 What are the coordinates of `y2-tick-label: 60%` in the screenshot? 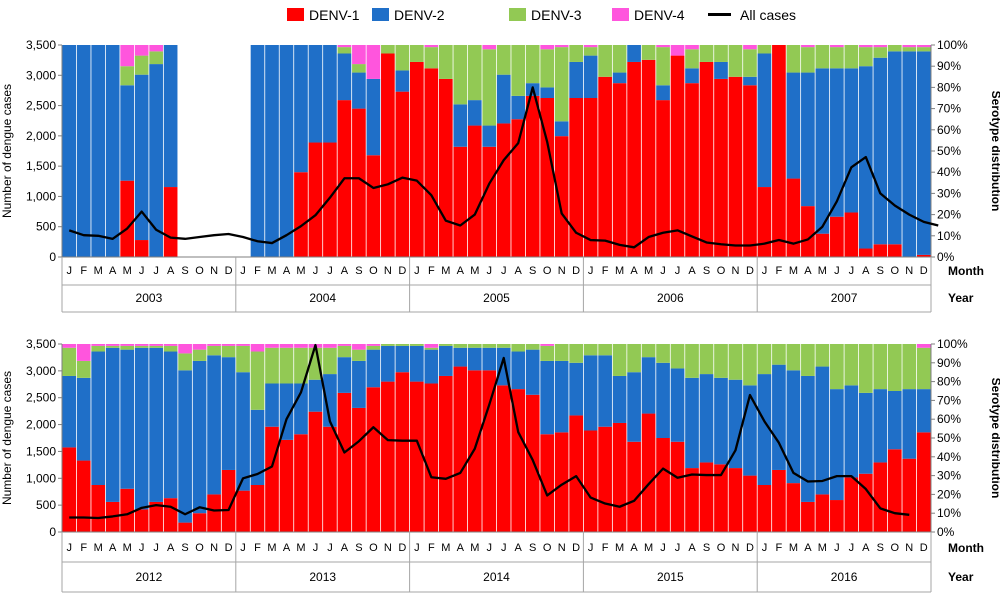 It's located at (949, 419).